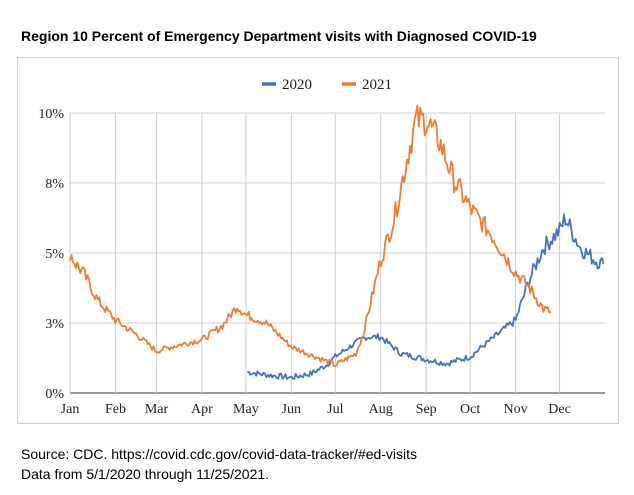 Image resolution: width=634 pixels, height=495 pixels. I want to click on x-tick-label: Sep, so click(426, 409).